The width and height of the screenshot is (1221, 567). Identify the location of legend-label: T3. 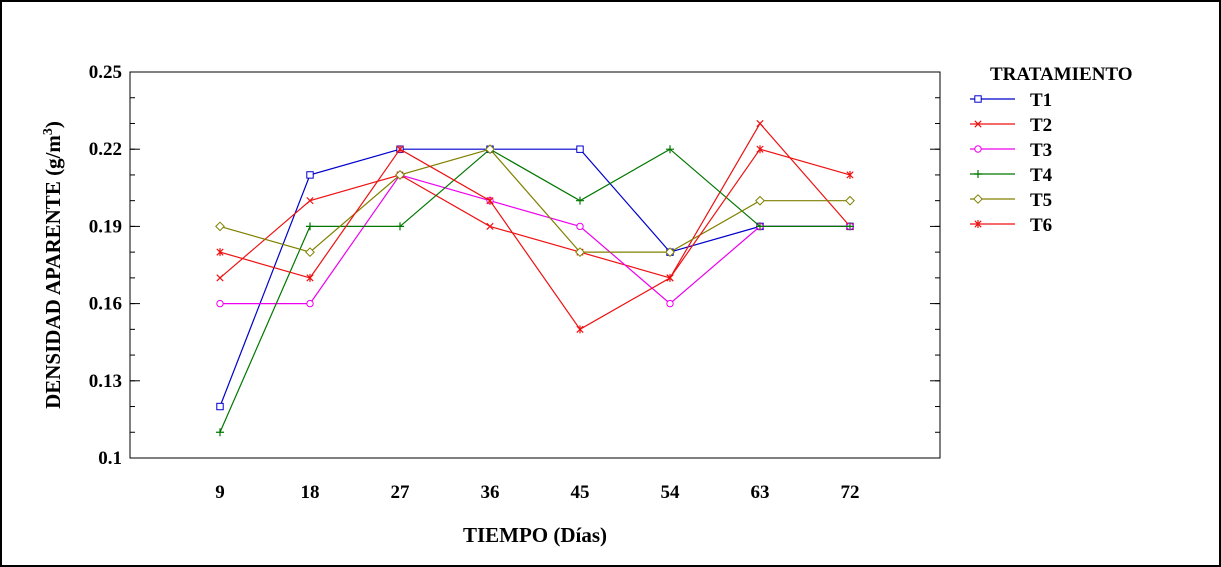
(1041, 150).